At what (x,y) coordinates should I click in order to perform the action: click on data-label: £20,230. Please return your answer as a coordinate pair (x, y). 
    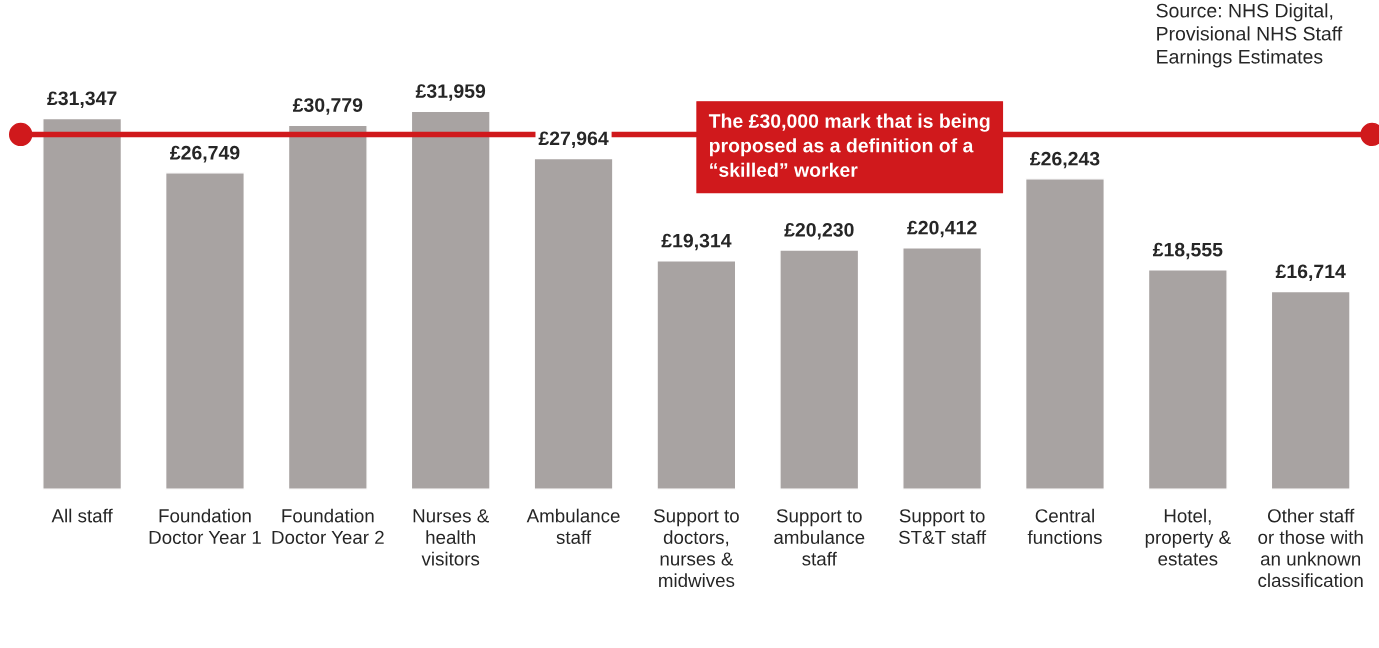
    Looking at the image, I should click on (819, 231).